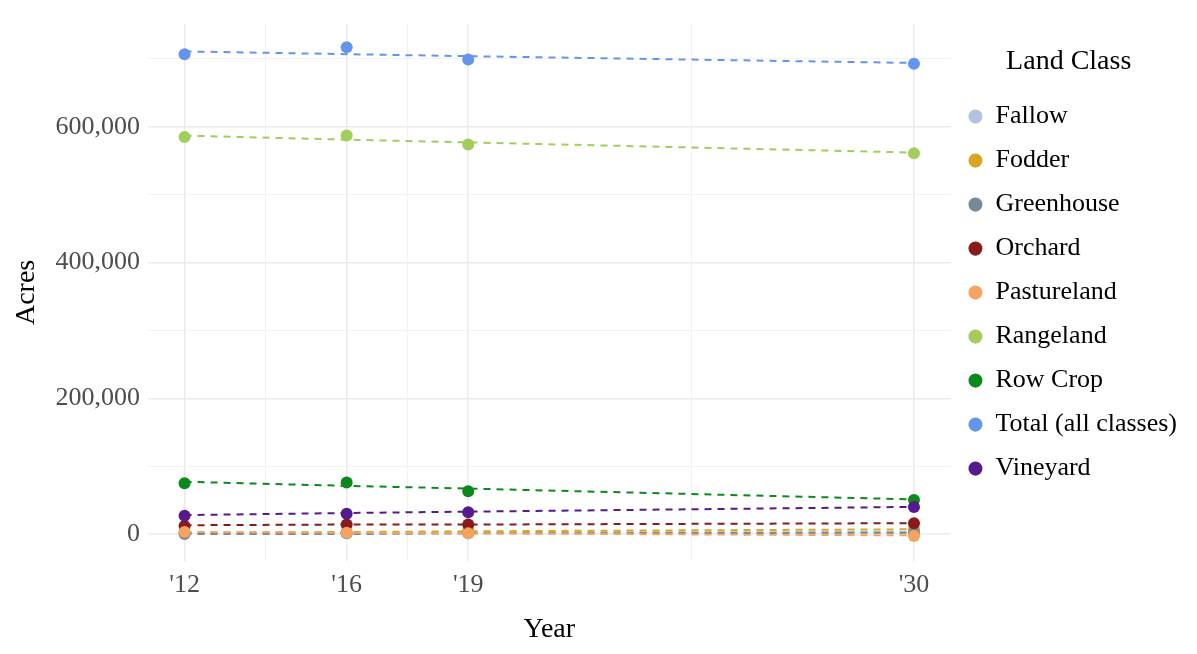 This screenshot has width=1197, height=654. Describe the element at coordinates (1057, 203) in the screenshot. I see `legend-label: Greenhouse` at that location.